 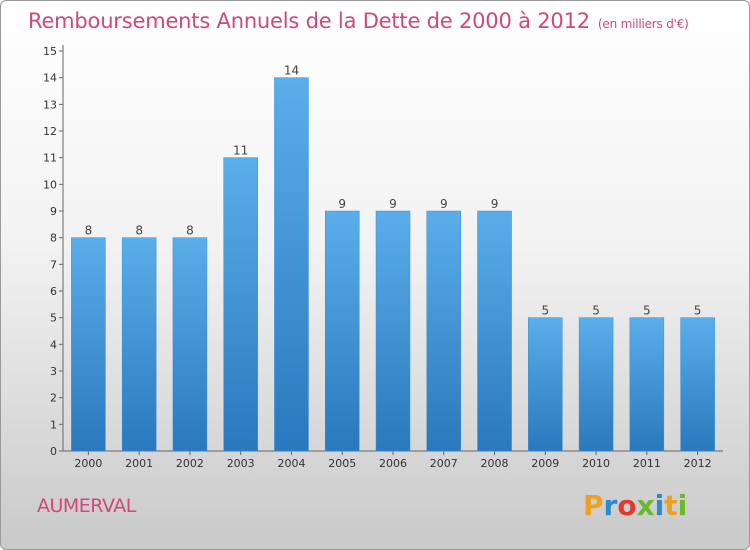 What do you see at coordinates (53, 238) in the screenshot?
I see `y-tick-label: 8` at bounding box center [53, 238].